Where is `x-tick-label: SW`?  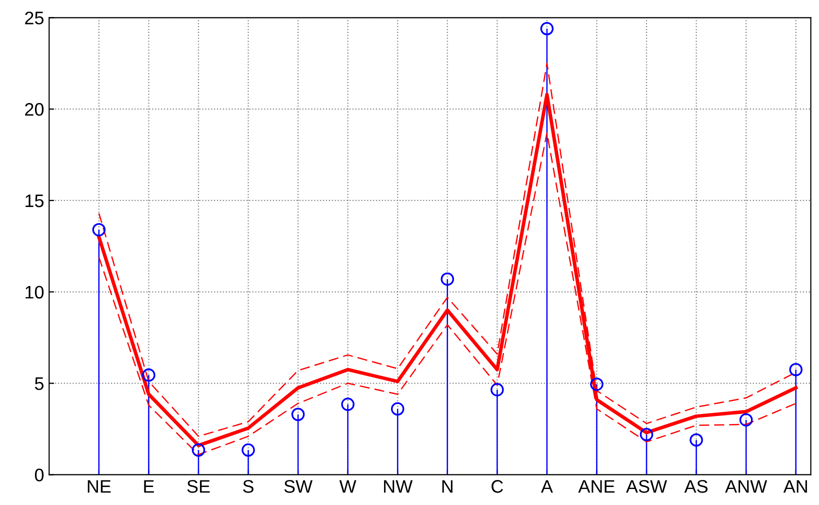 x-tick-label: SW is located at coordinates (298, 486).